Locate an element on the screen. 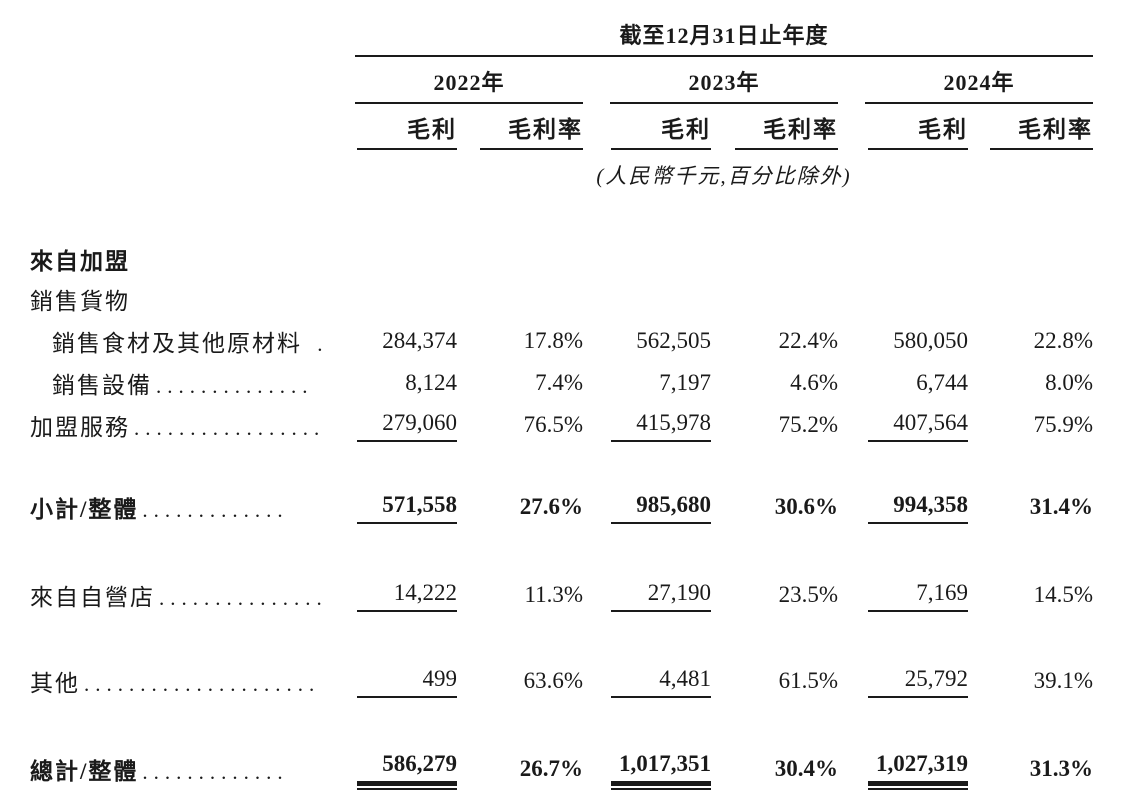  cell-value: 415,978 is located at coordinates (661, 426).